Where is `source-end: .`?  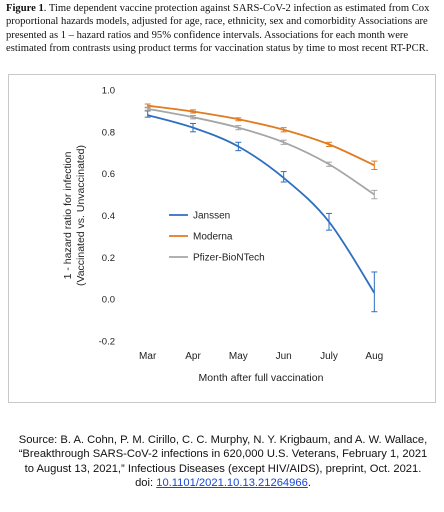
source-end: . is located at coordinates (309, 482).